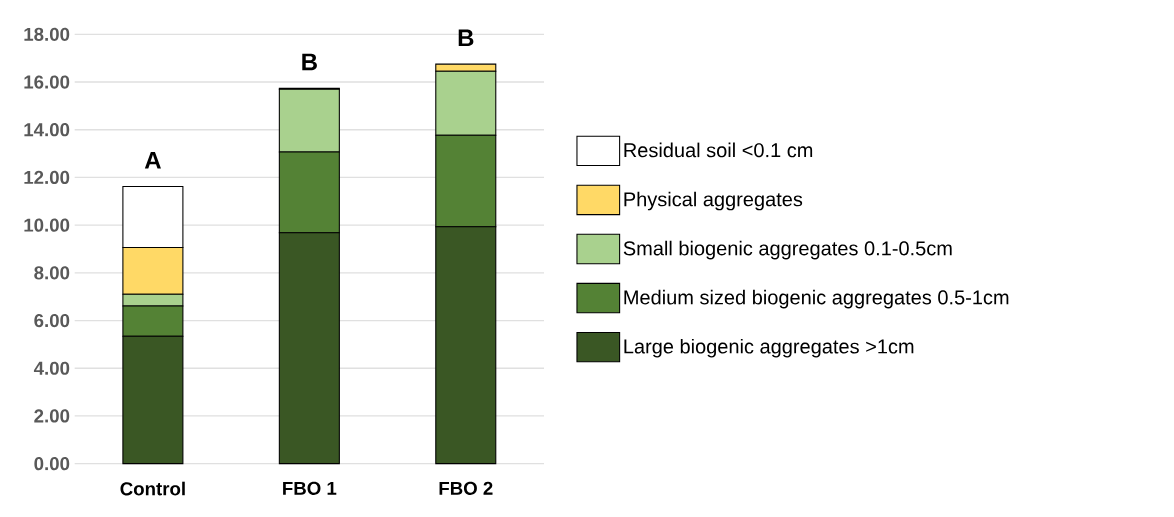 This screenshot has height=517, width=1174. Describe the element at coordinates (152, 488) in the screenshot. I see `x-tick-label: Control` at that location.